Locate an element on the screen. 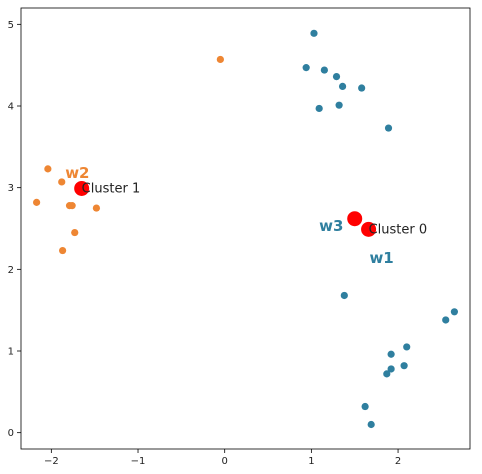 Image resolution: width=482 pixels, height=474 pixels. centroid-markers is located at coordinates (225, 208).